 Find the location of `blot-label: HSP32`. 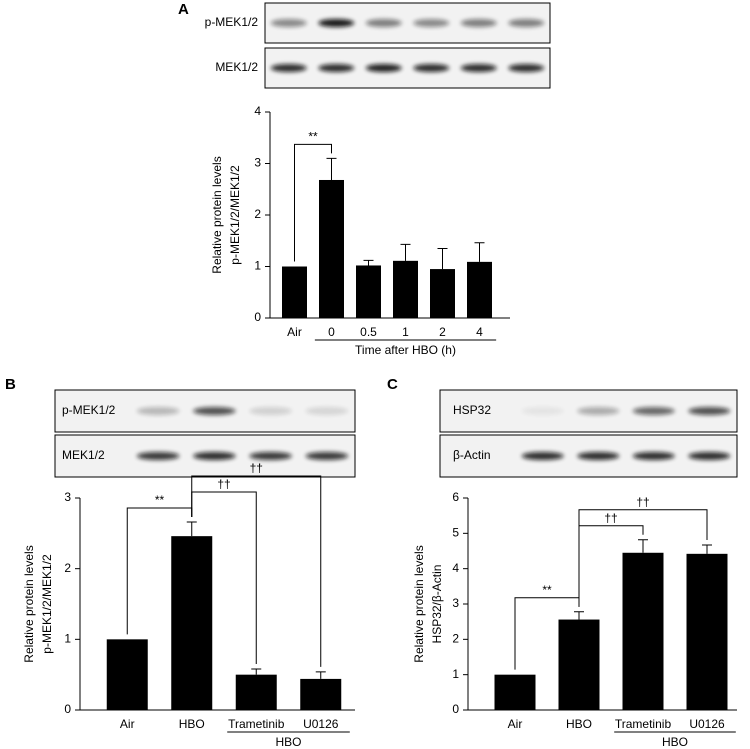

blot-label: HSP32 is located at coordinates (472, 410).